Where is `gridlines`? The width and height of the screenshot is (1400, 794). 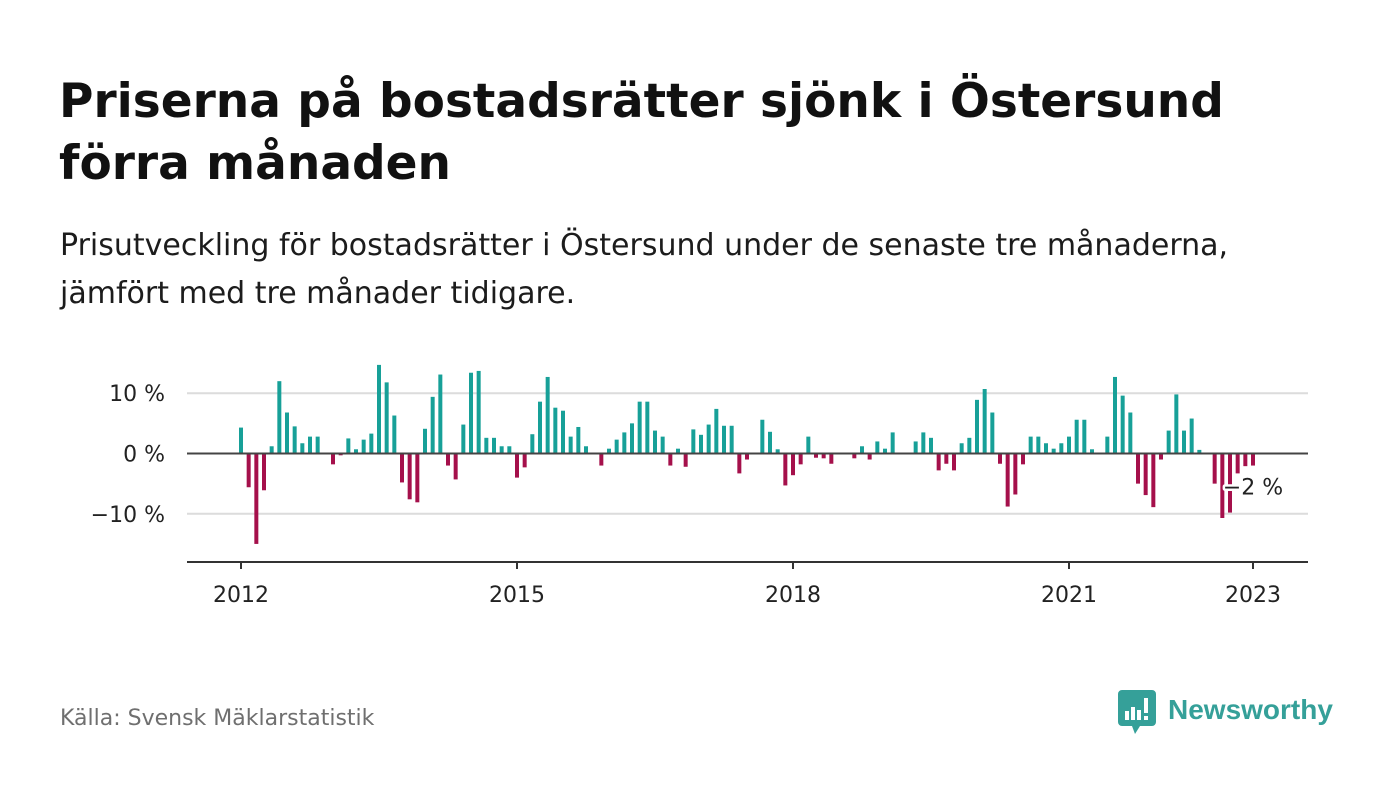 gridlines is located at coordinates (747, 453).